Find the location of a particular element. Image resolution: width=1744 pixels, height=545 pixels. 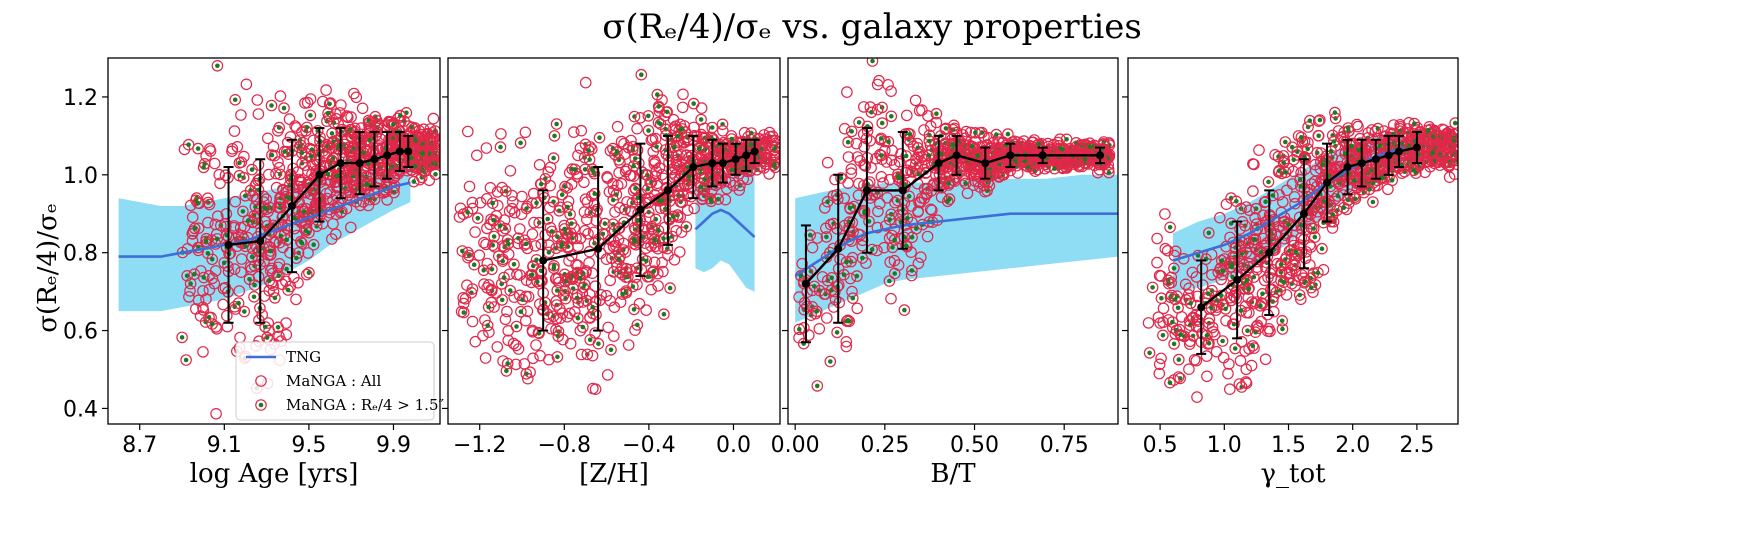

y-axis-label: σ(Rₑ/4)/σₑ is located at coordinates (48, 268).